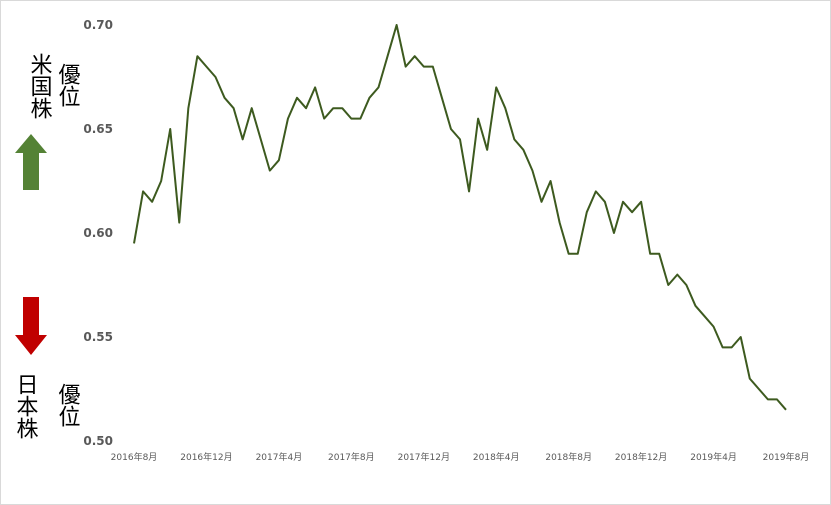  I want to click on x-tick-label: 2017年4月, so click(279, 457).